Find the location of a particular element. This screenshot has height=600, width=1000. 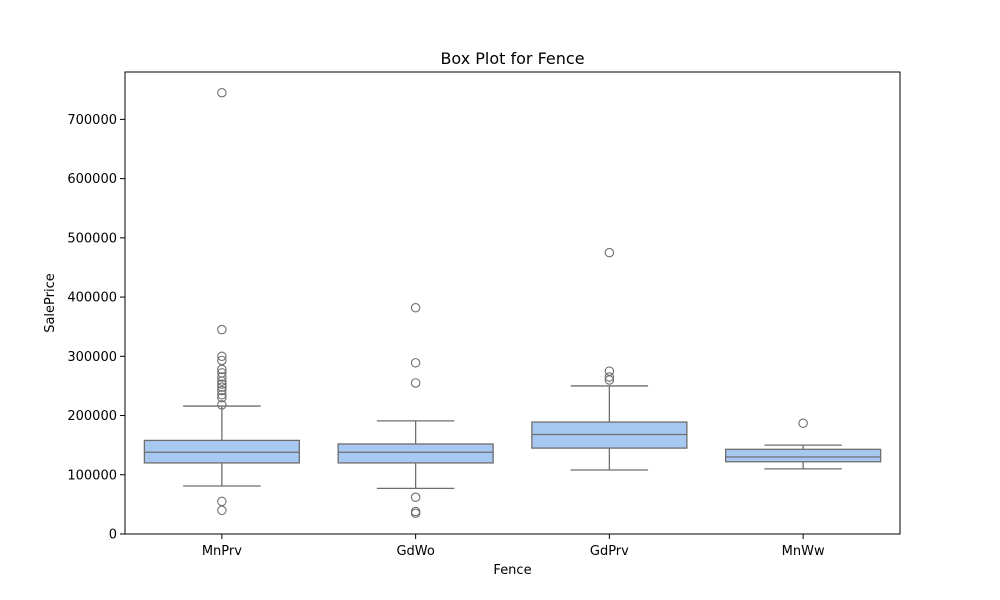

y-tick-label: 100000 is located at coordinates (92, 475).